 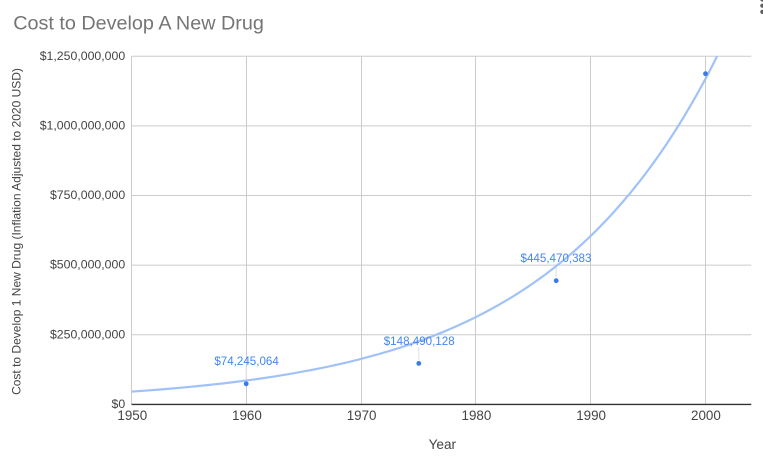 What do you see at coordinates (419, 341) in the screenshot?
I see `svg-text: $148,490,128` at bounding box center [419, 341].